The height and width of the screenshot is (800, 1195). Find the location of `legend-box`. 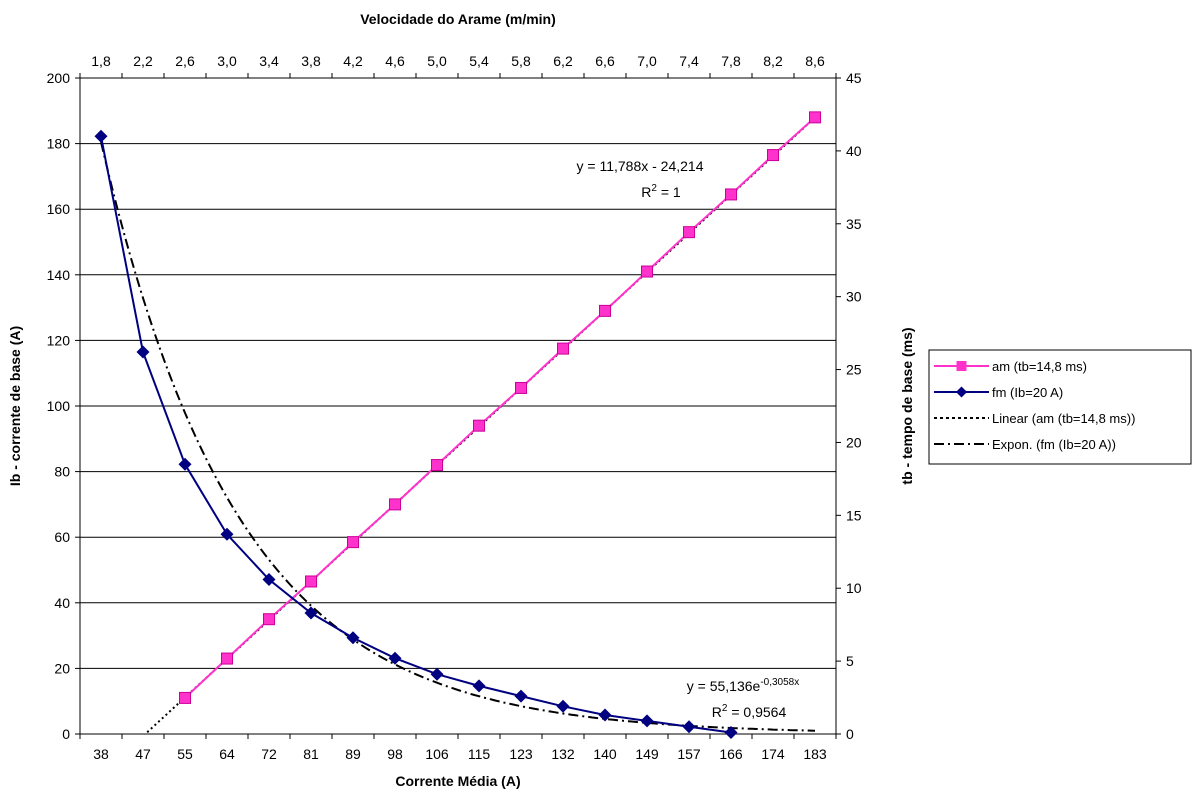

legend-box is located at coordinates (1060, 407).